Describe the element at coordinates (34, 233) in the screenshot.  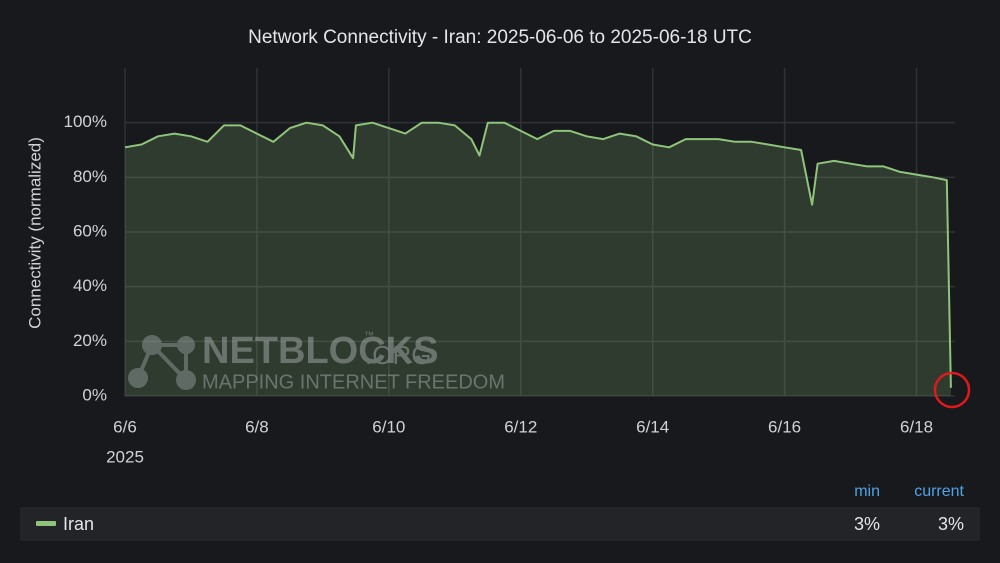
I see `y-axis-title: Connectivity (normalized)` at that location.